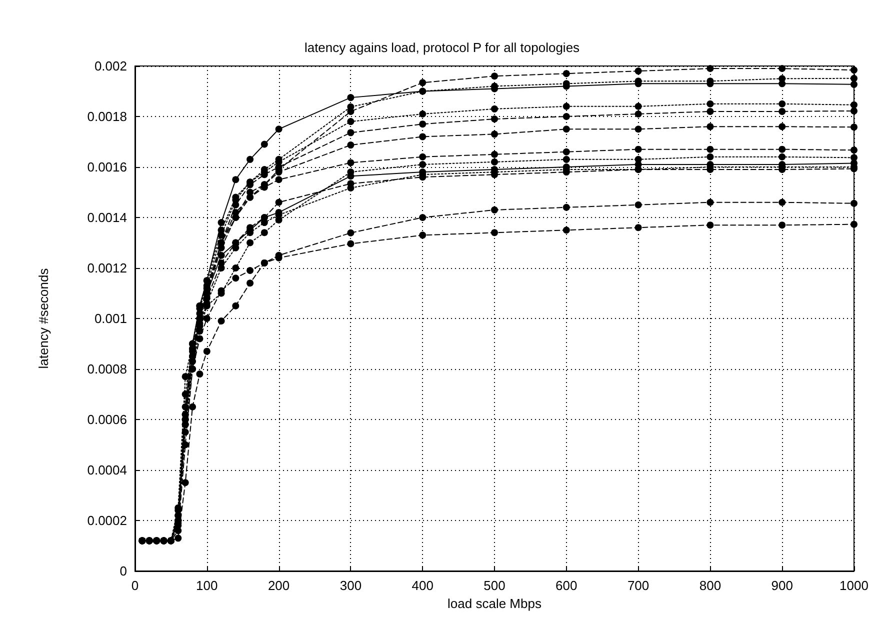 The width and height of the screenshot is (884, 625). What do you see at coordinates (279, 585) in the screenshot?
I see `x-tick-label: 200` at bounding box center [279, 585].